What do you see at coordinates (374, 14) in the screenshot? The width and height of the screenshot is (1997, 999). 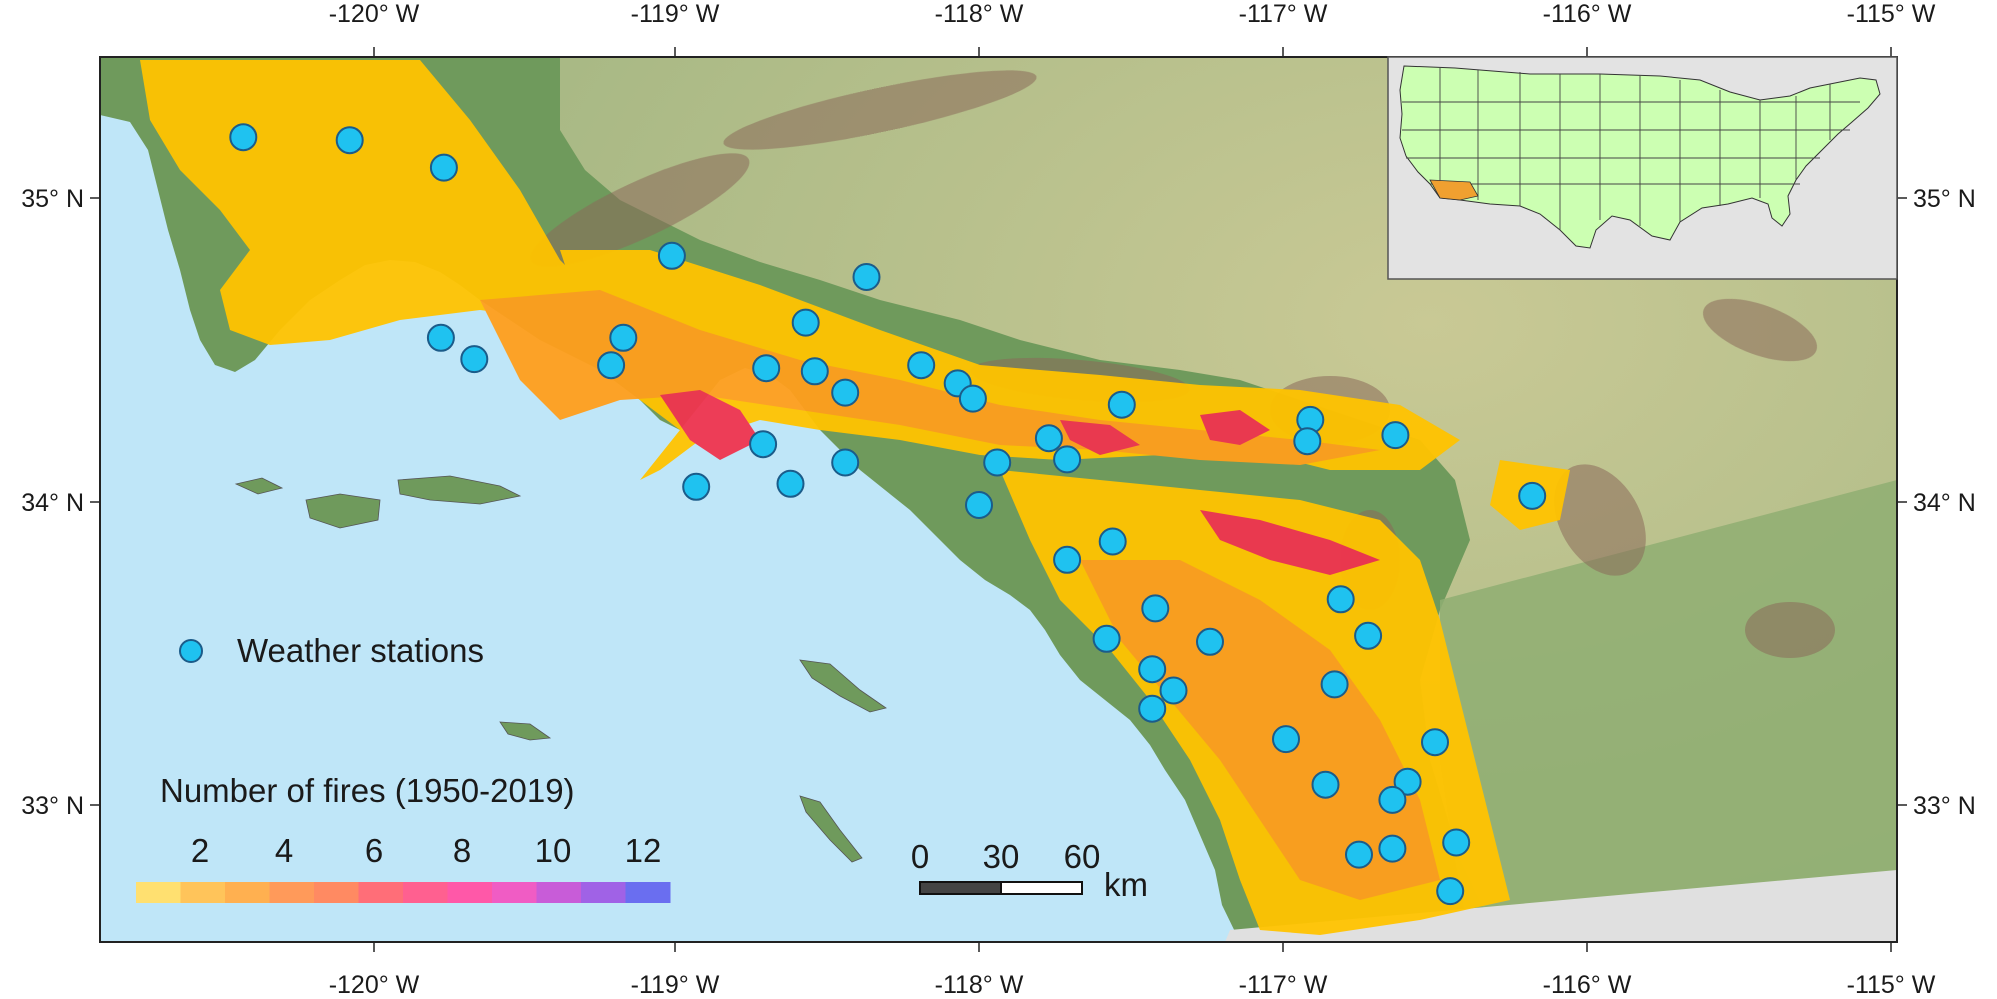 I see `lon-label: -120° W` at bounding box center [374, 14].